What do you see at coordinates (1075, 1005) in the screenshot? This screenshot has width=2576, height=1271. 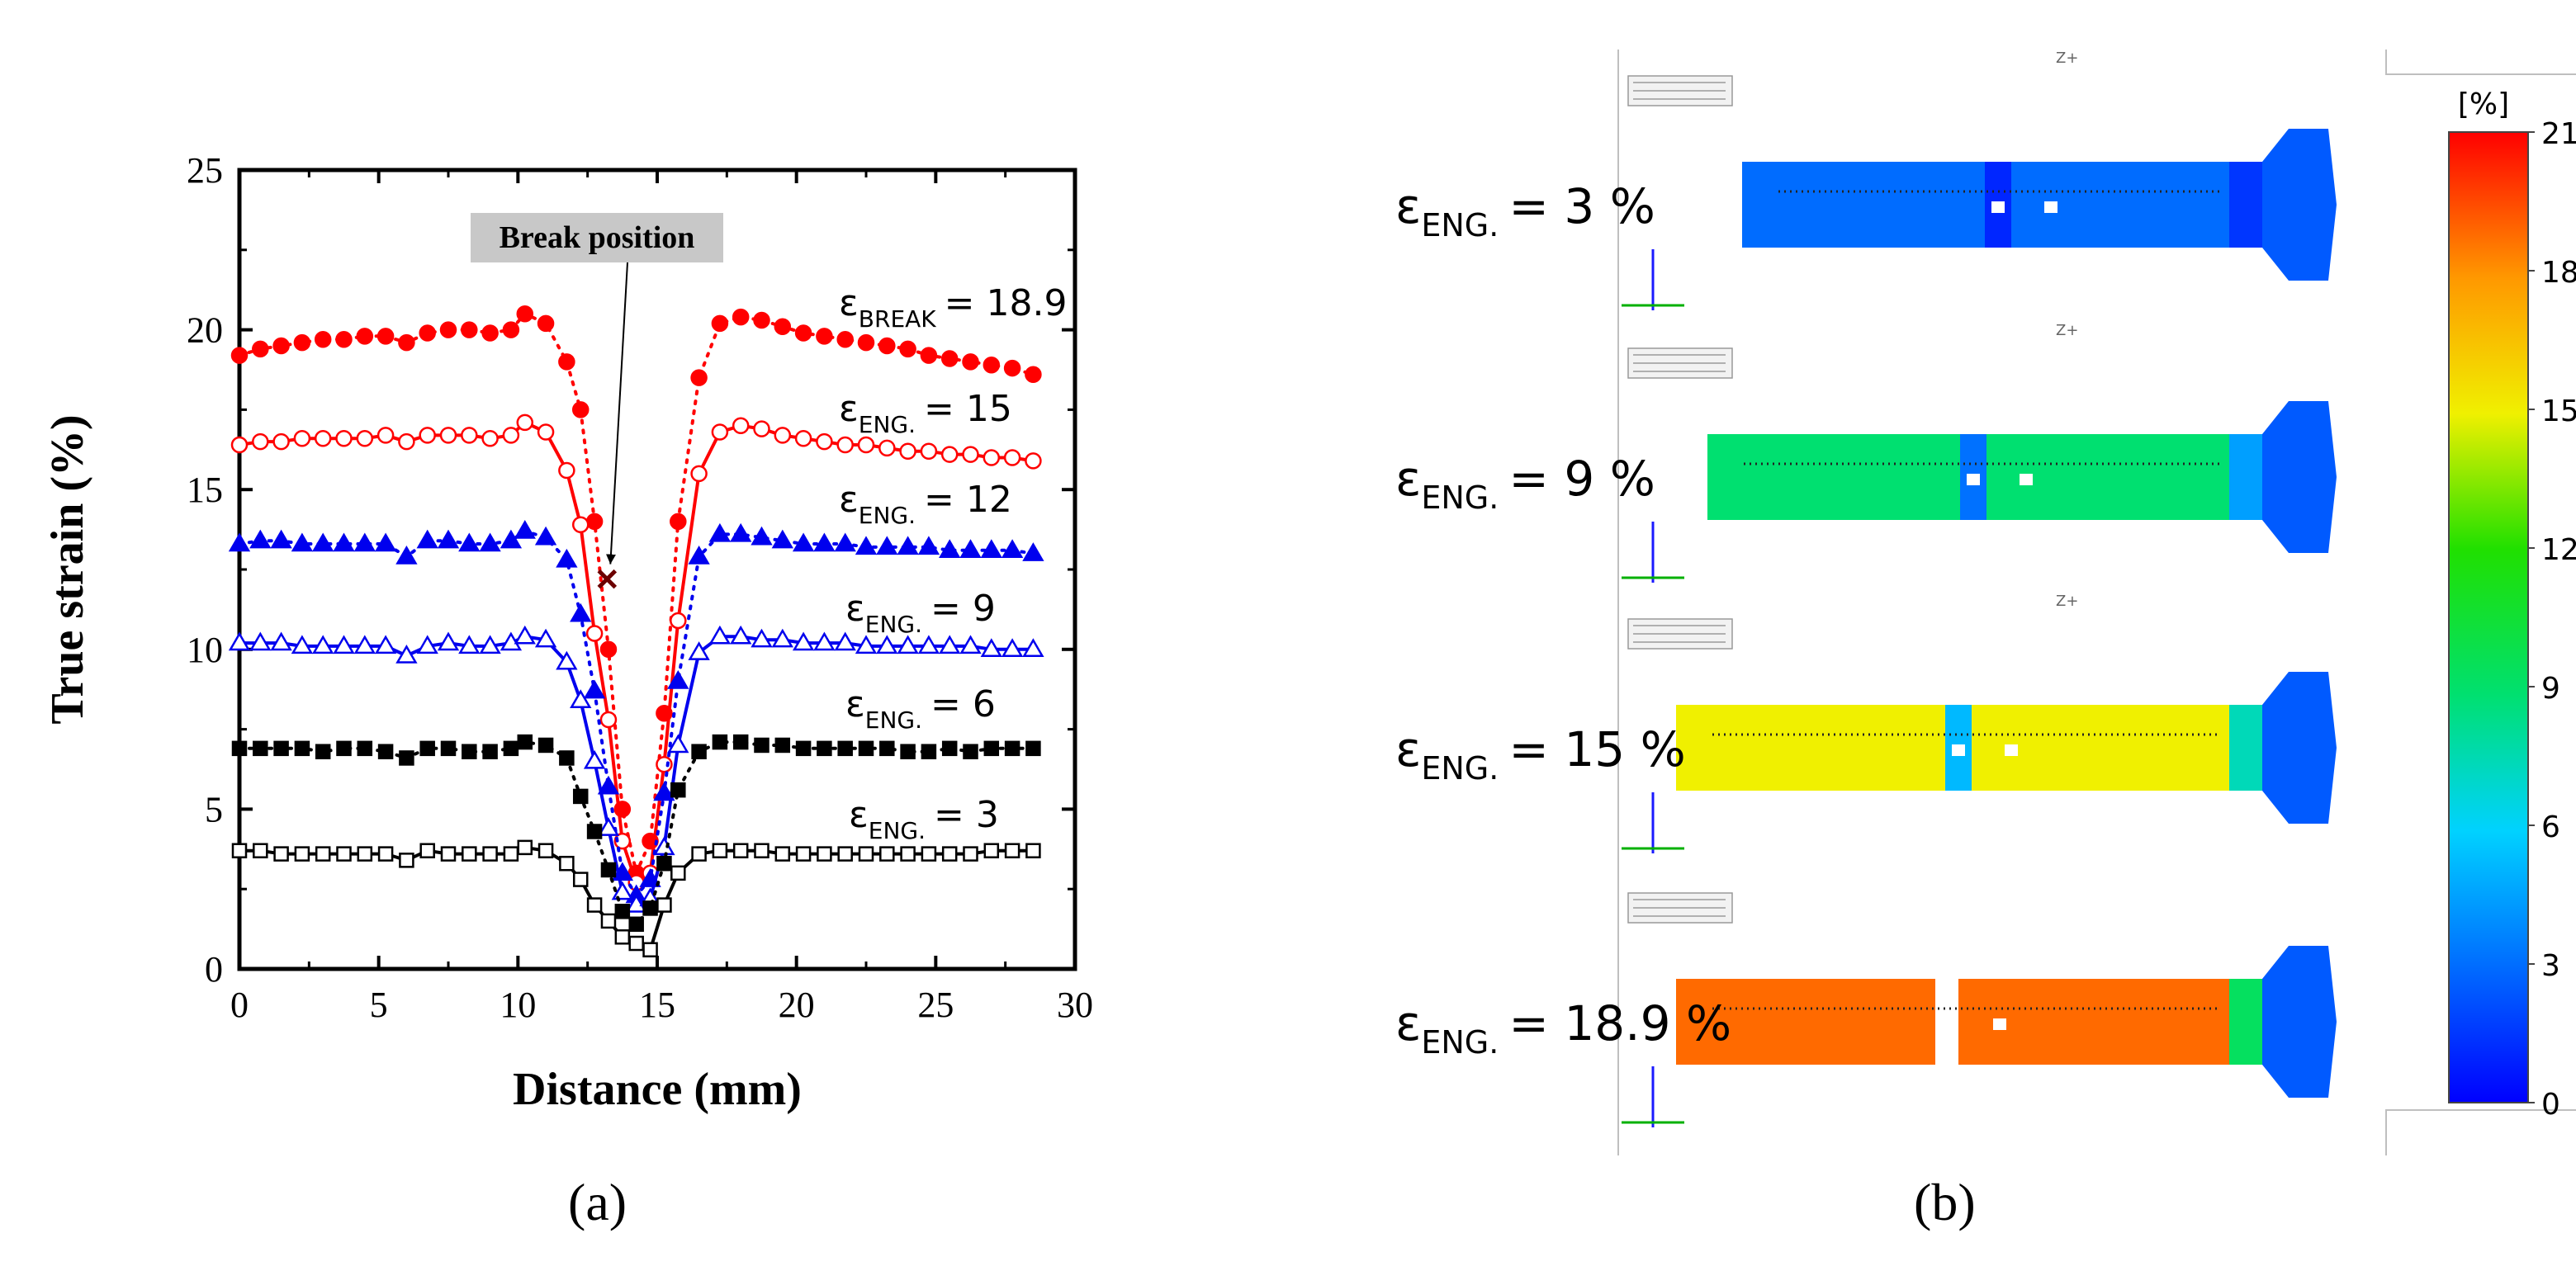 I see `x-tick-label: 30` at bounding box center [1075, 1005].